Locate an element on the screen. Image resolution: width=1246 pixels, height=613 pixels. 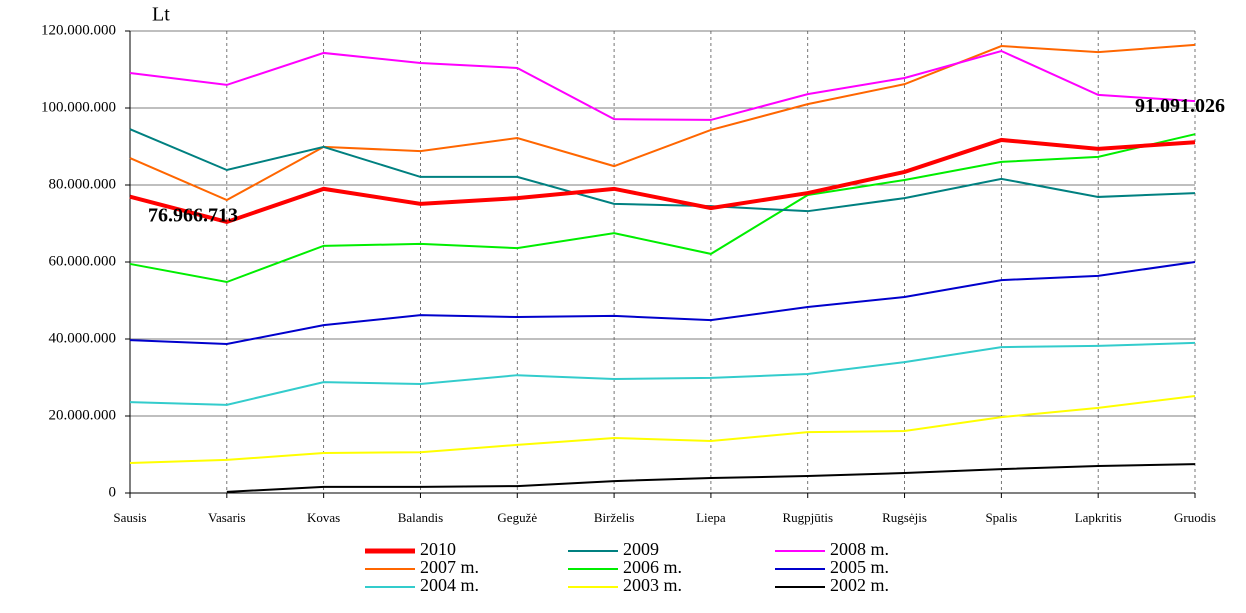
legend-label: 2009 is located at coordinates (641, 549).